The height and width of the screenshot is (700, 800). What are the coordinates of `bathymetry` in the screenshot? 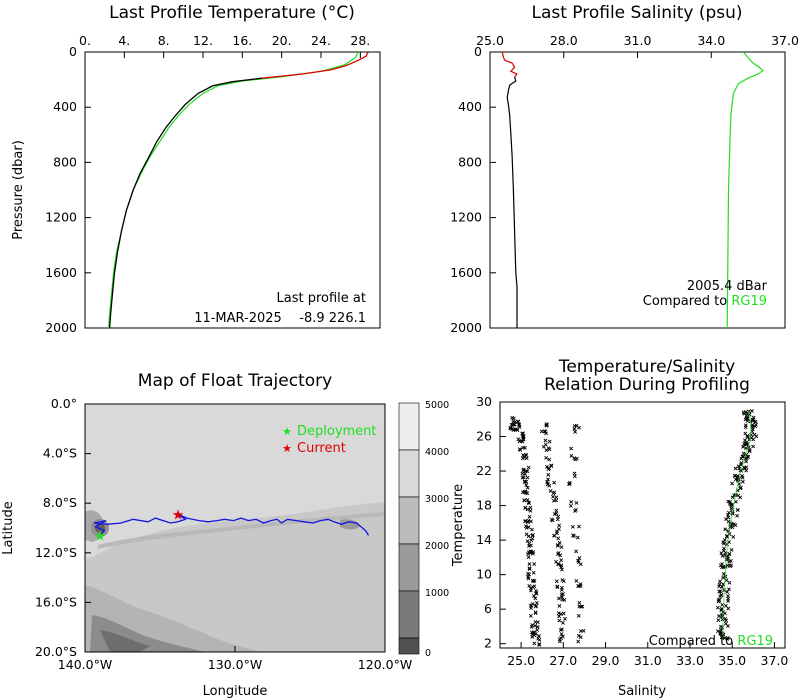 It's located at (235, 528).